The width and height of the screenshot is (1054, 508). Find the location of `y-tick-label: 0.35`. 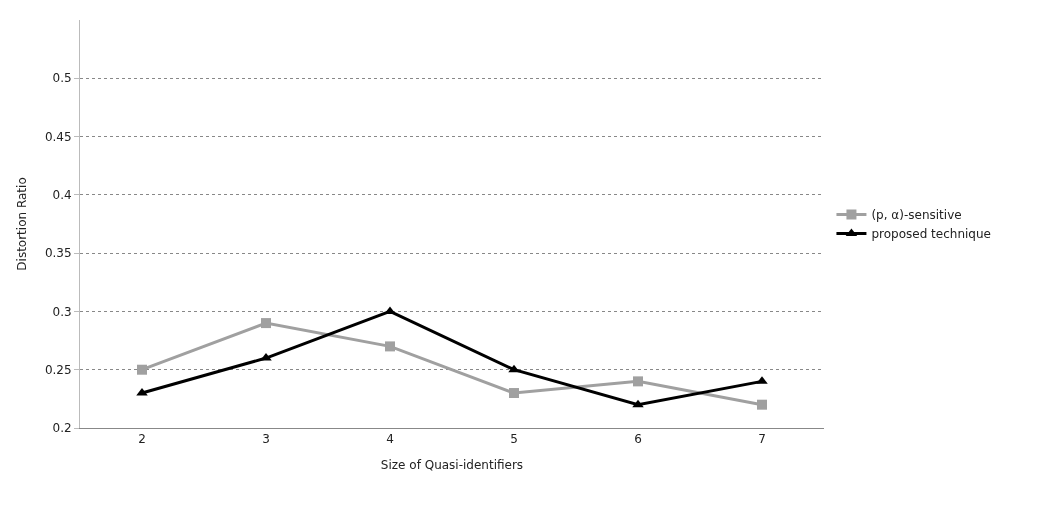

y-tick-label: 0.35 is located at coordinates (58, 253).